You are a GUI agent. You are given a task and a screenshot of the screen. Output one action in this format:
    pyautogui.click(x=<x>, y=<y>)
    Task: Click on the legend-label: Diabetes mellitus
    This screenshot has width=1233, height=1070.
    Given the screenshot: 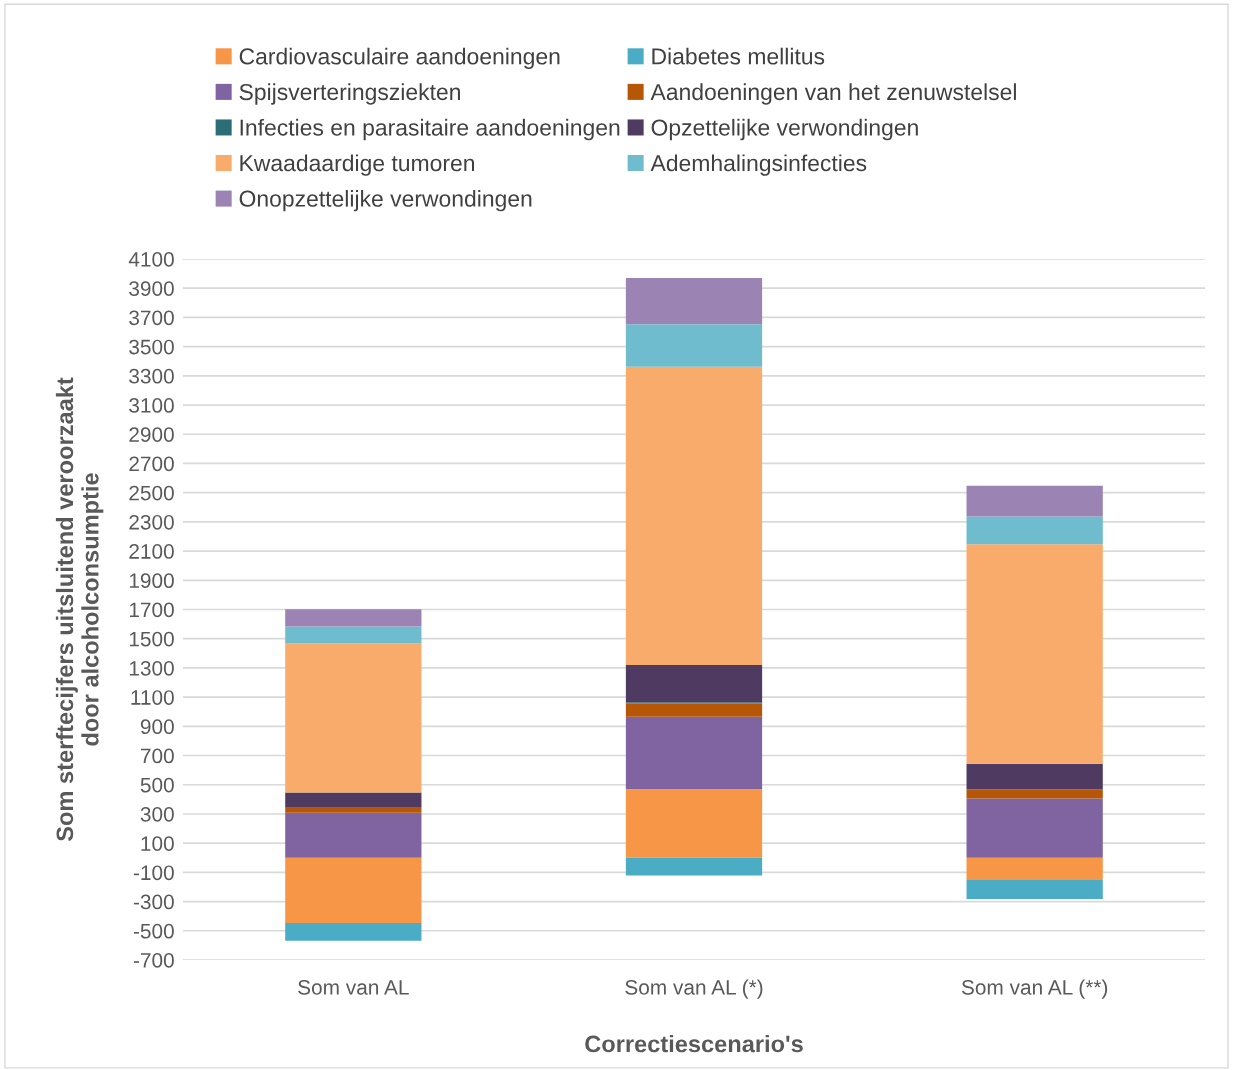 What is the action you would take?
    pyautogui.click(x=738, y=56)
    